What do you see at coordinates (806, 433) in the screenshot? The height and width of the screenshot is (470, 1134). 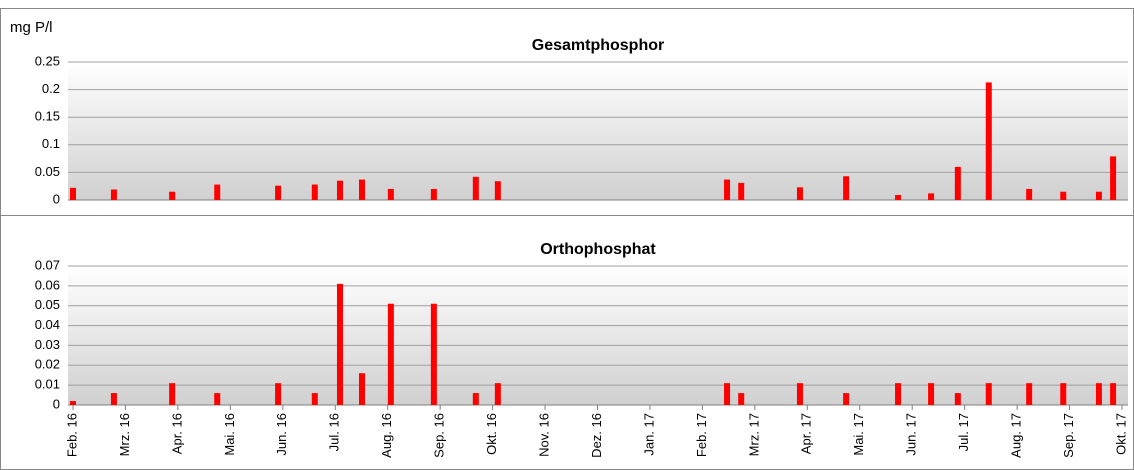 I see `x-tick-label: Apr. 17` at bounding box center [806, 433].